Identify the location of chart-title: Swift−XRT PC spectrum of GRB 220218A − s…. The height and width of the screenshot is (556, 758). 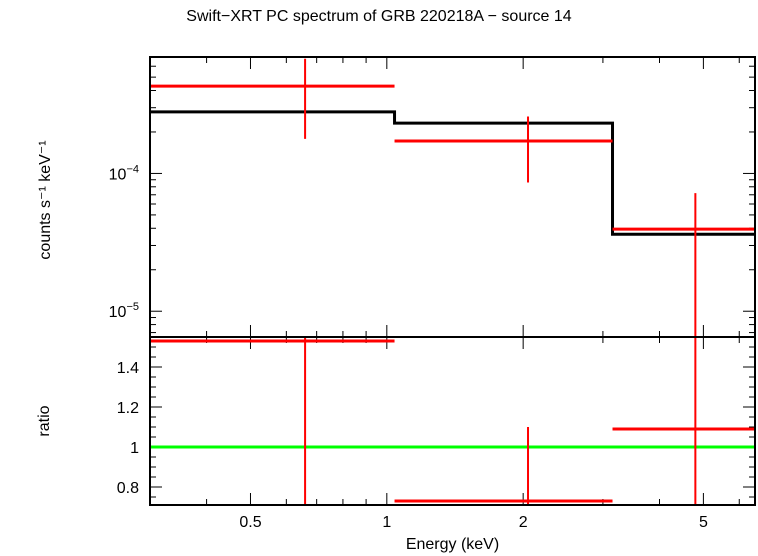
(379, 16).